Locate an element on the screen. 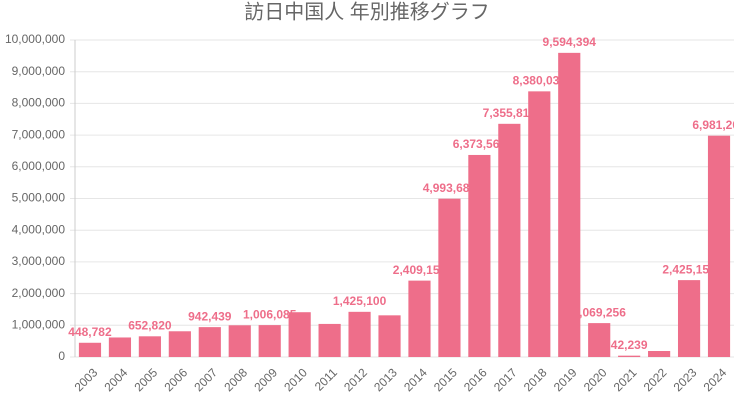  value-label: 1,425,100 is located at coordinates (360, 301).